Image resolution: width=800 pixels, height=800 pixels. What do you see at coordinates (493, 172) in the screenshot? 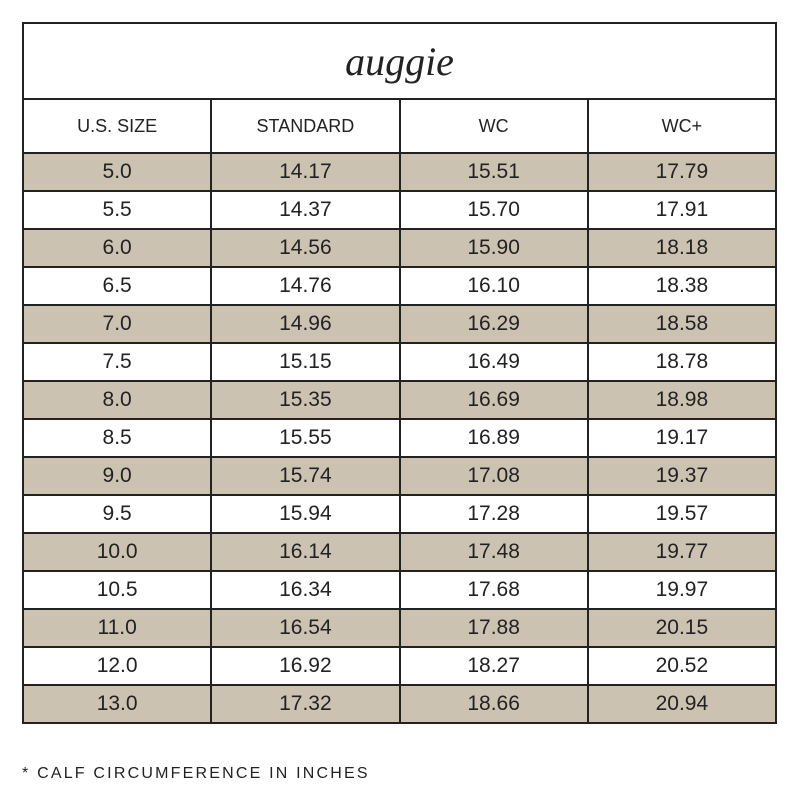
I see `table-cell: 15.51` at bounding box center [493, 172].